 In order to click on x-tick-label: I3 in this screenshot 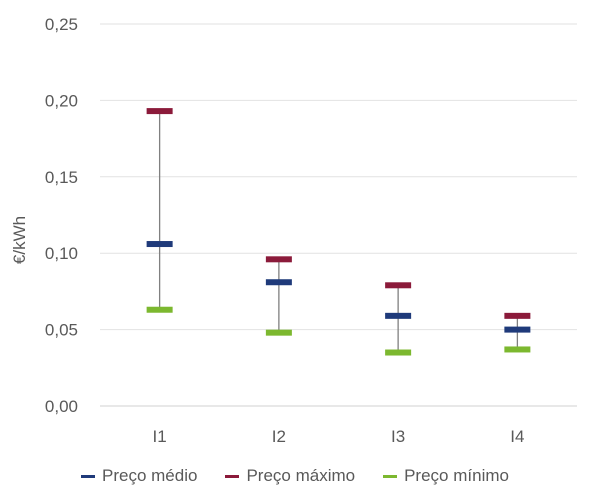, I will do `click(398, 436)`.